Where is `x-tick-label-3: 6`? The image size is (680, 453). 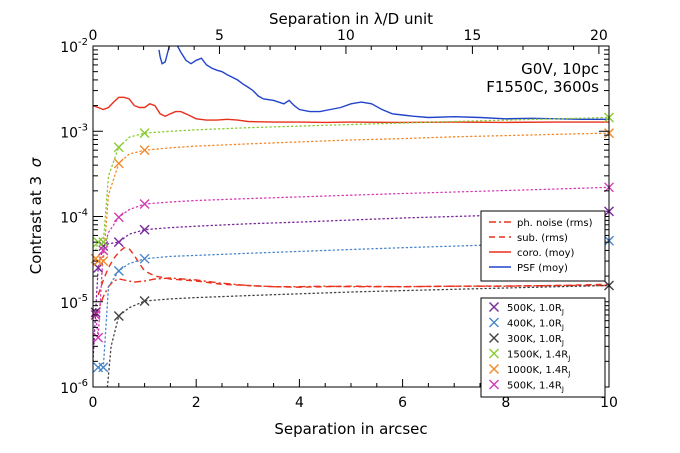
x-tick-label-3: 6 is located at coordinates (402, 403).